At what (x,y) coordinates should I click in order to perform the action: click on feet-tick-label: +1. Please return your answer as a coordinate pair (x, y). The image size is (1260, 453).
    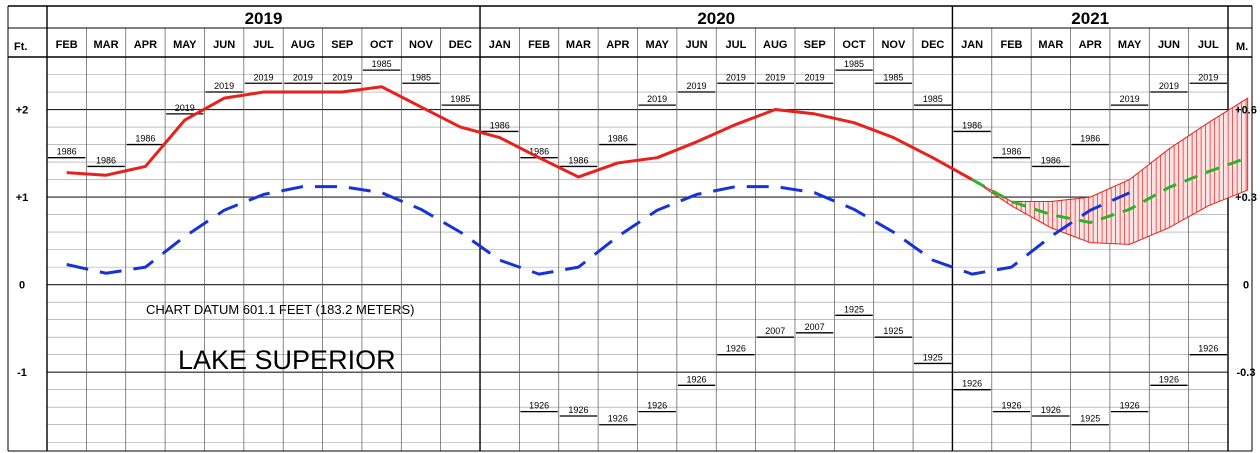
    Looking at the image, I should click on (22, 198).